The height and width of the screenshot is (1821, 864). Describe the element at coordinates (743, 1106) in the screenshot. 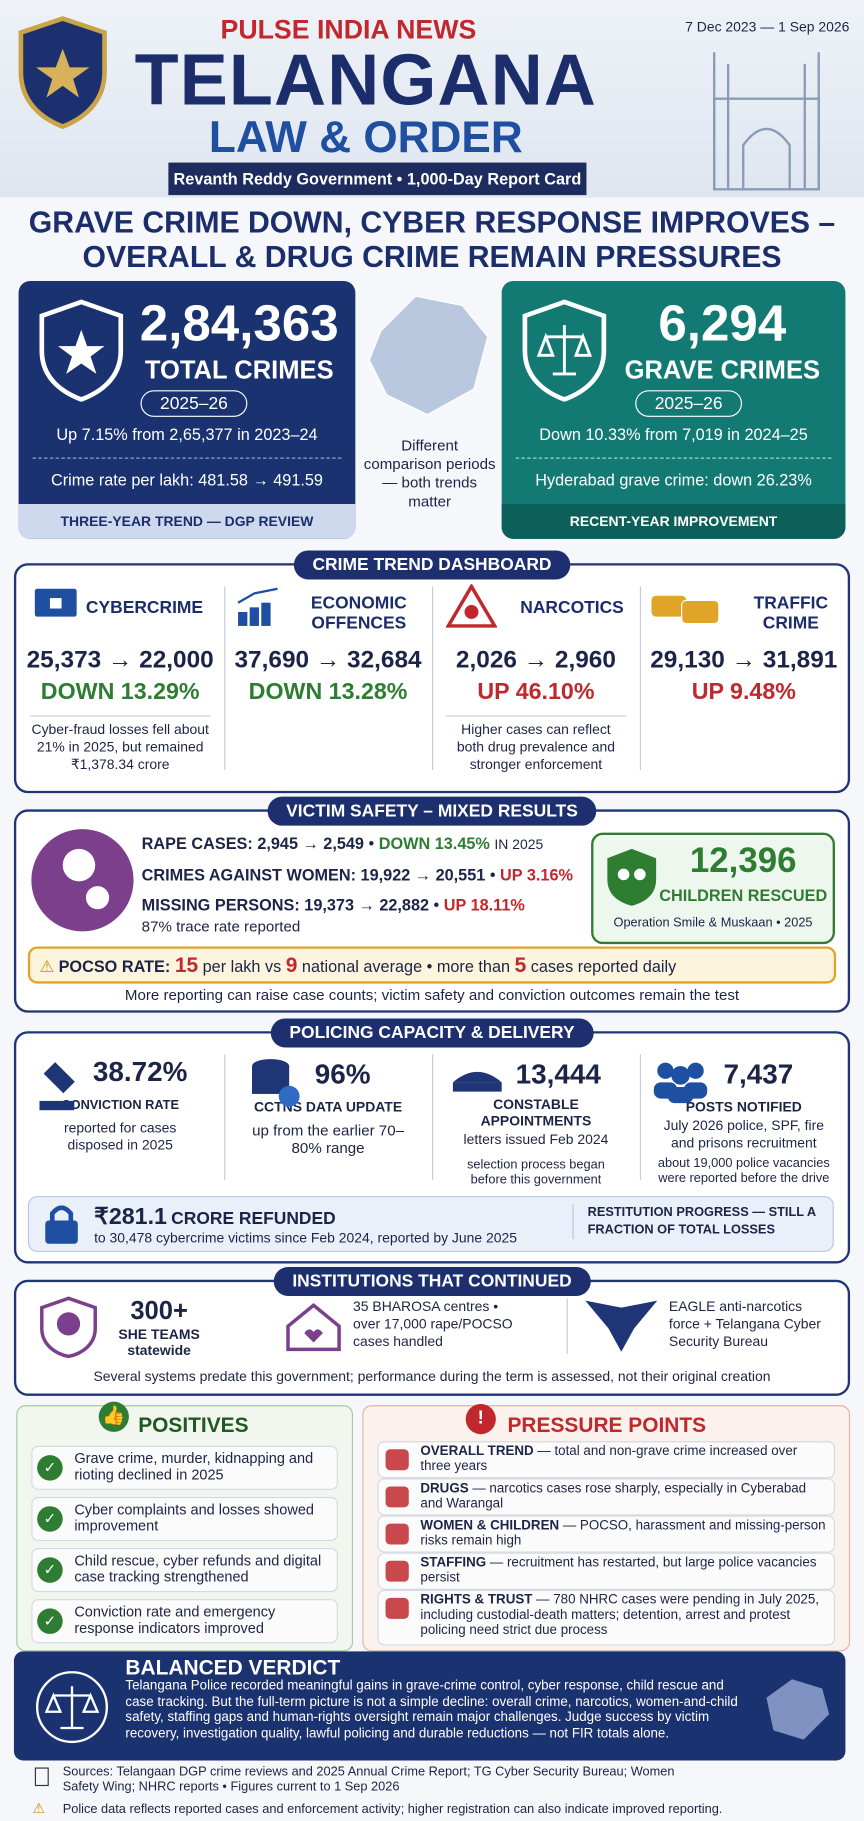

I see `label: POSTS NOTIFIED` at that location.